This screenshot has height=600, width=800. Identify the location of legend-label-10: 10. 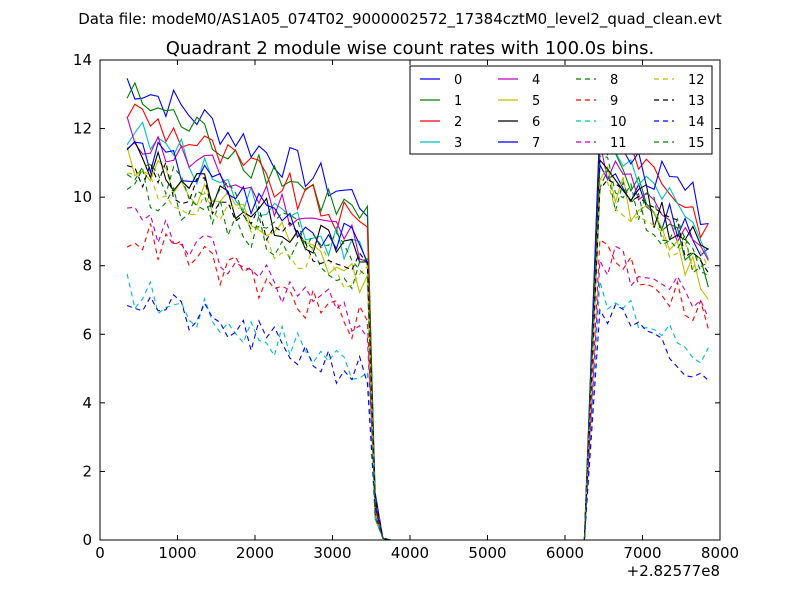
(618, 122).